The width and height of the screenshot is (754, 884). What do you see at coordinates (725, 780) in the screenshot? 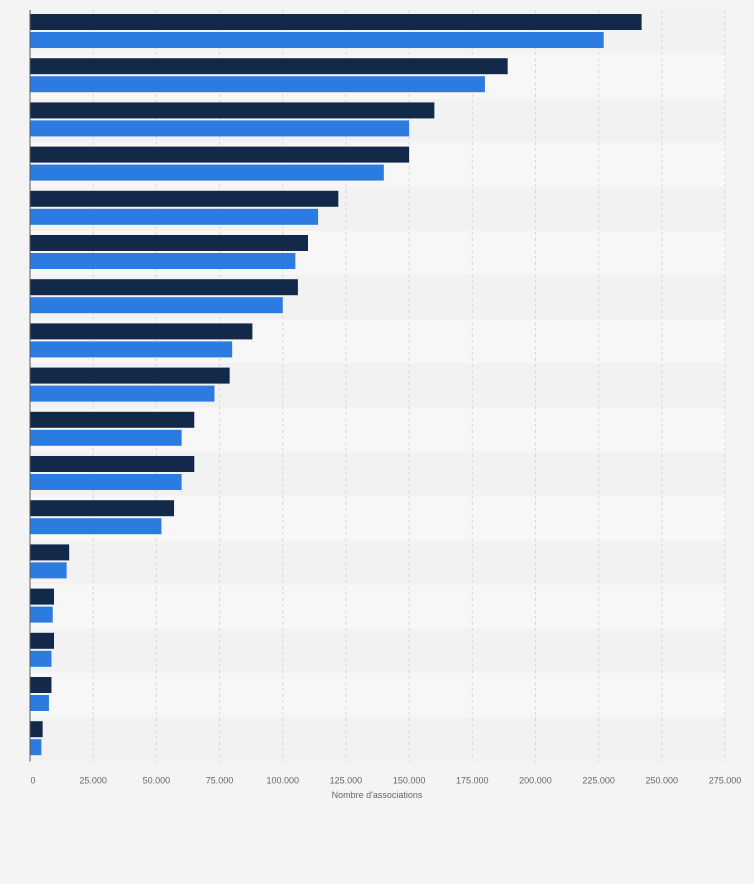
I see `x-tick-label: 275.000` at bounding box center [725, 780].